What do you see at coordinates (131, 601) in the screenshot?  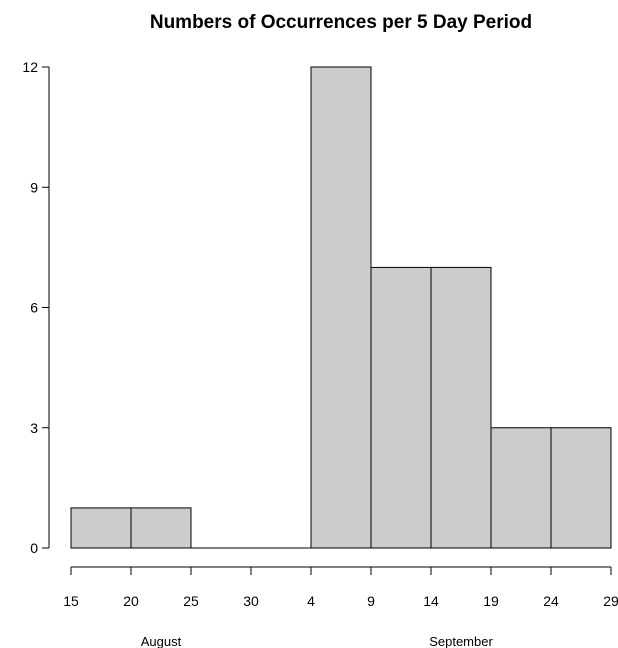 I see `x-tick-label: 20` at bounding box center [131, 601].